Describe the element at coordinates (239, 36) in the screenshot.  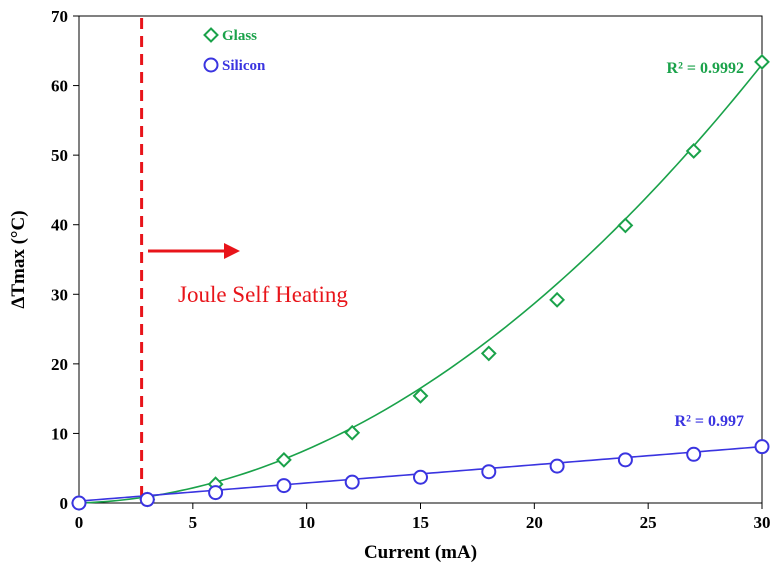
I see `legend-label-glass: Glass` at that location.